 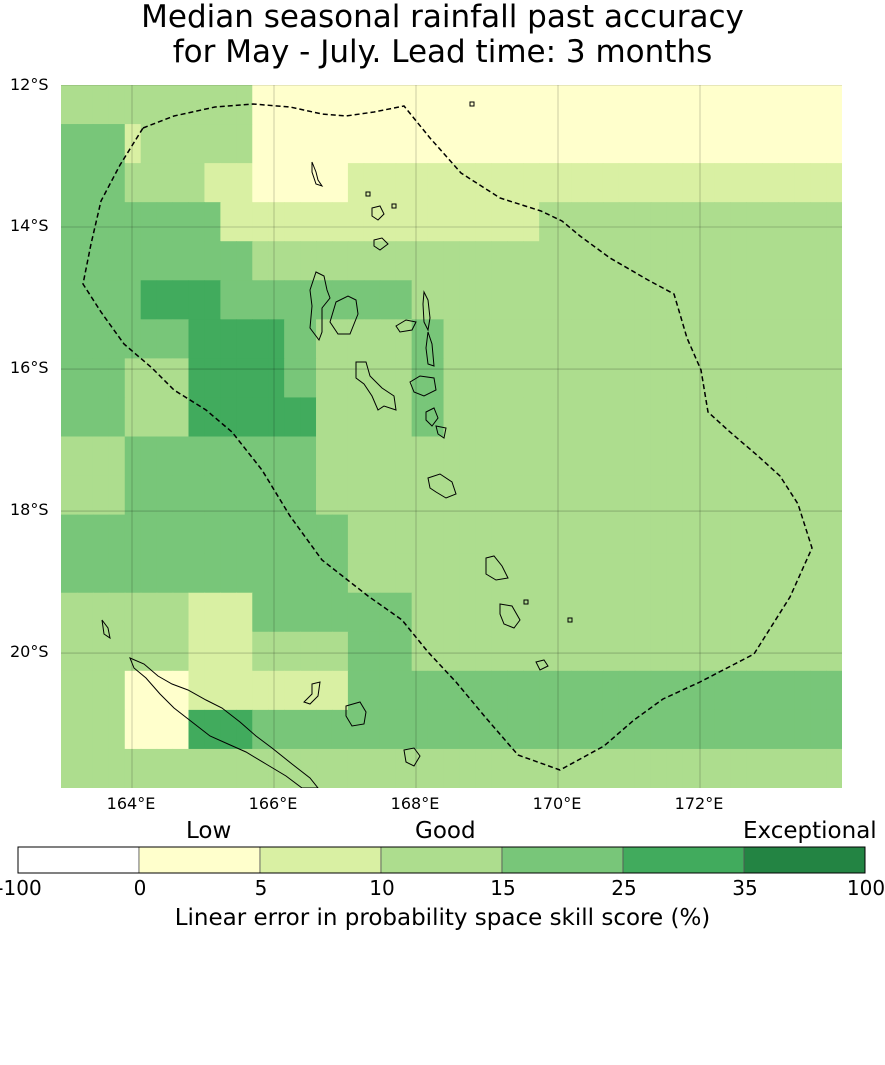 What do you see at coordinates (224, 722) in the screenshot?
I see `island-new-caledonia` at bounding box center [224, 722].